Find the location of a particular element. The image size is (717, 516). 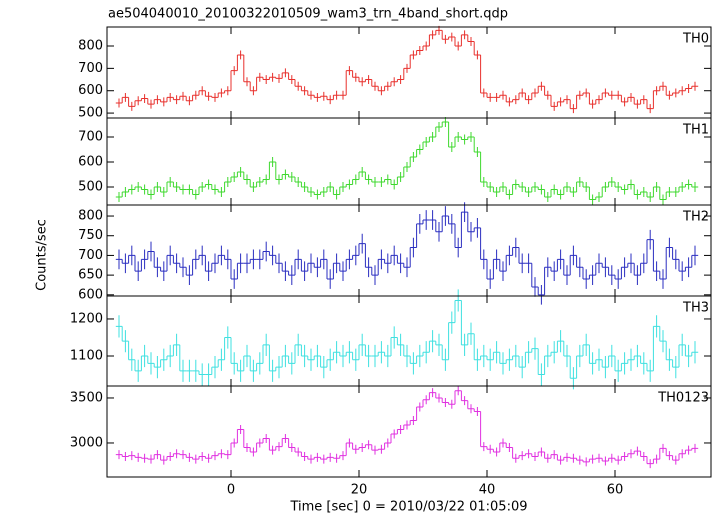

y-tick-label: 3000 is located at coordinates (86, 442).